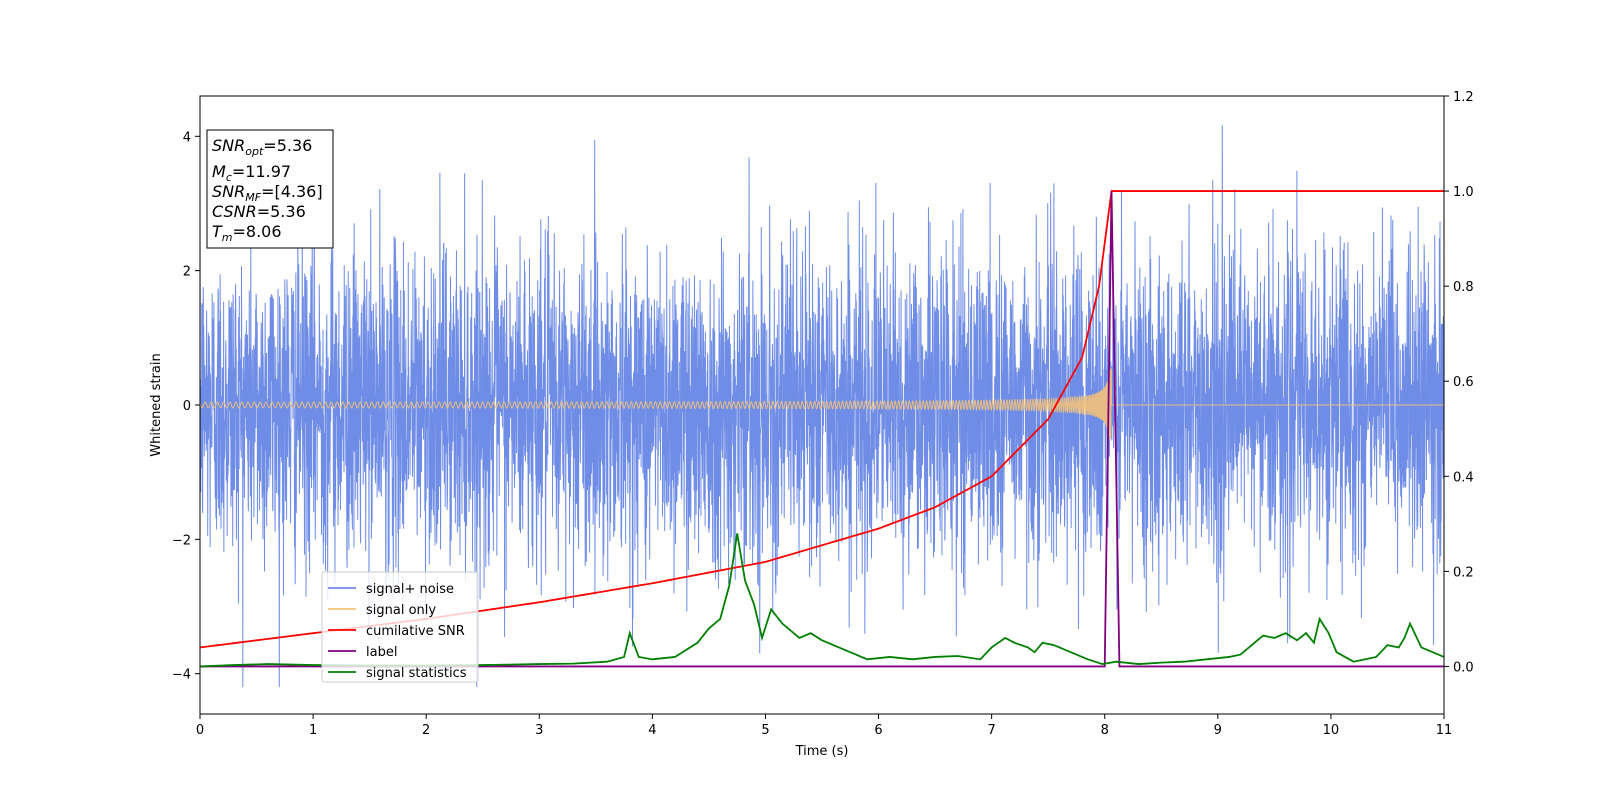 The width and height of the screenshot is (1600, 800). I want to click on legend-label: cumilative SNR, so click(415, 631).